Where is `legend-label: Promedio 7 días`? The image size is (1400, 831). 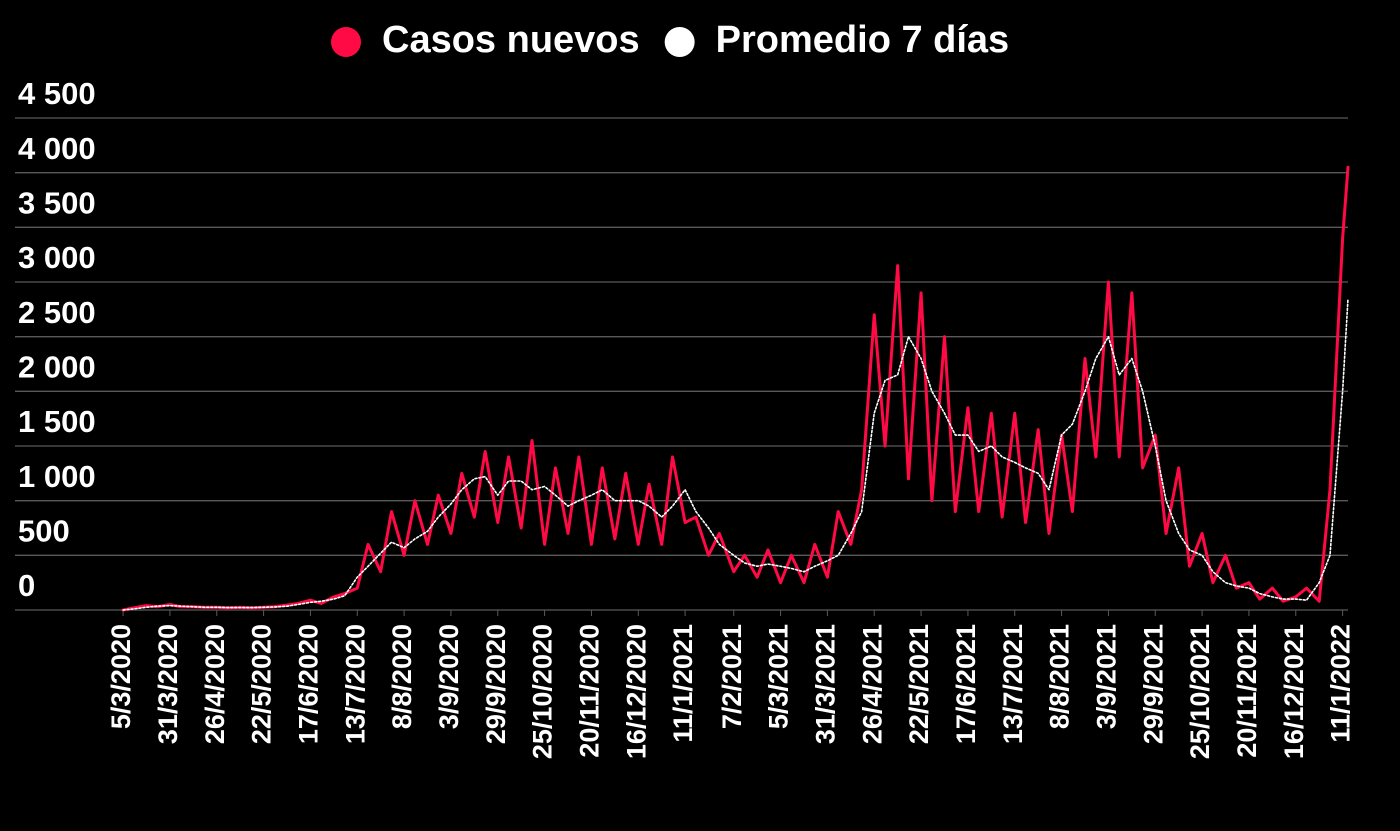
legend-label: Promedio 7 días is located at coordinates (863, 40).